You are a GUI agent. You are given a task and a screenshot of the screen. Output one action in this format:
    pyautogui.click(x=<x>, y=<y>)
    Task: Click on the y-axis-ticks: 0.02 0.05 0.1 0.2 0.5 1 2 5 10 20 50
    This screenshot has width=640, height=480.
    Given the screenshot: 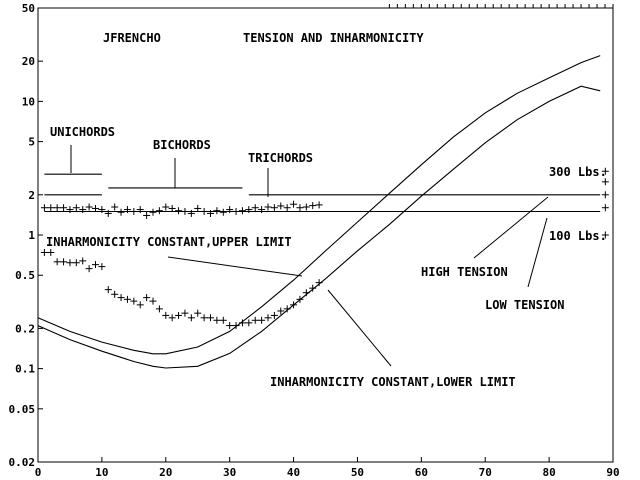 What is the action you would take?
    pyautogui.click(x=26, y=235)
    